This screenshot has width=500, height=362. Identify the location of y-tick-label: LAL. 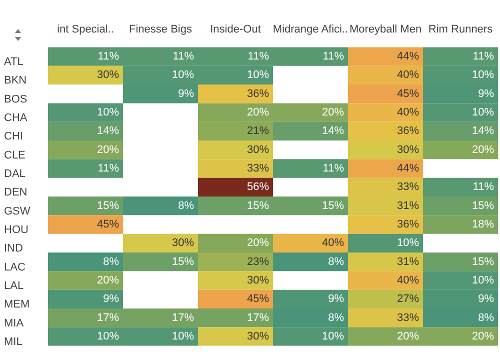
(14, 286).